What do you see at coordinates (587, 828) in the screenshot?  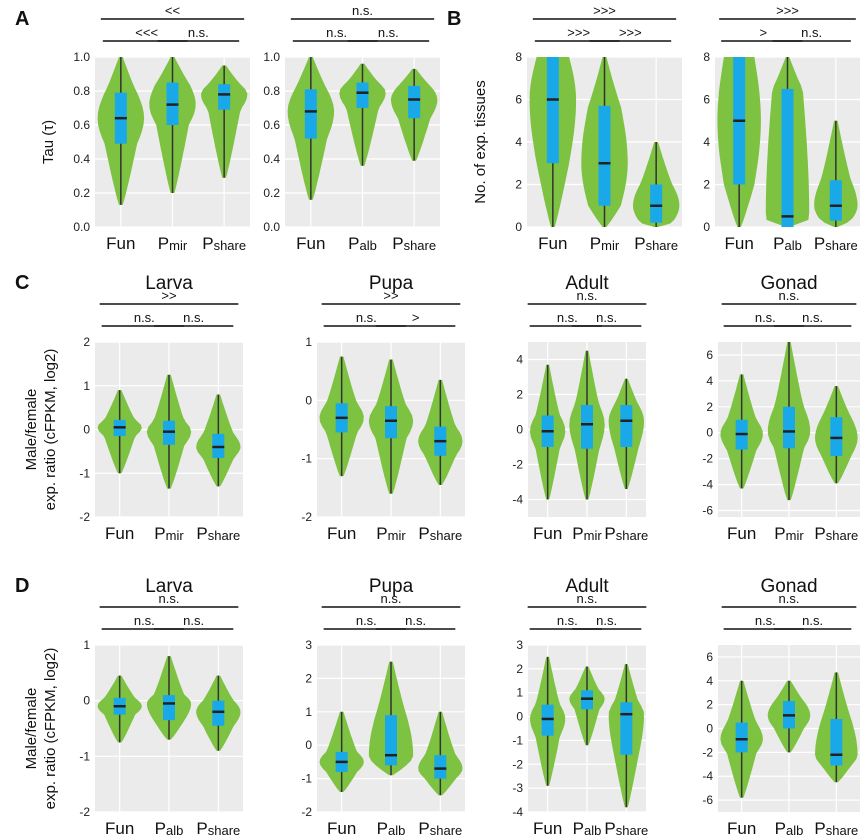 I see `x-category-label: Palb` at bounding box center [587, 828].